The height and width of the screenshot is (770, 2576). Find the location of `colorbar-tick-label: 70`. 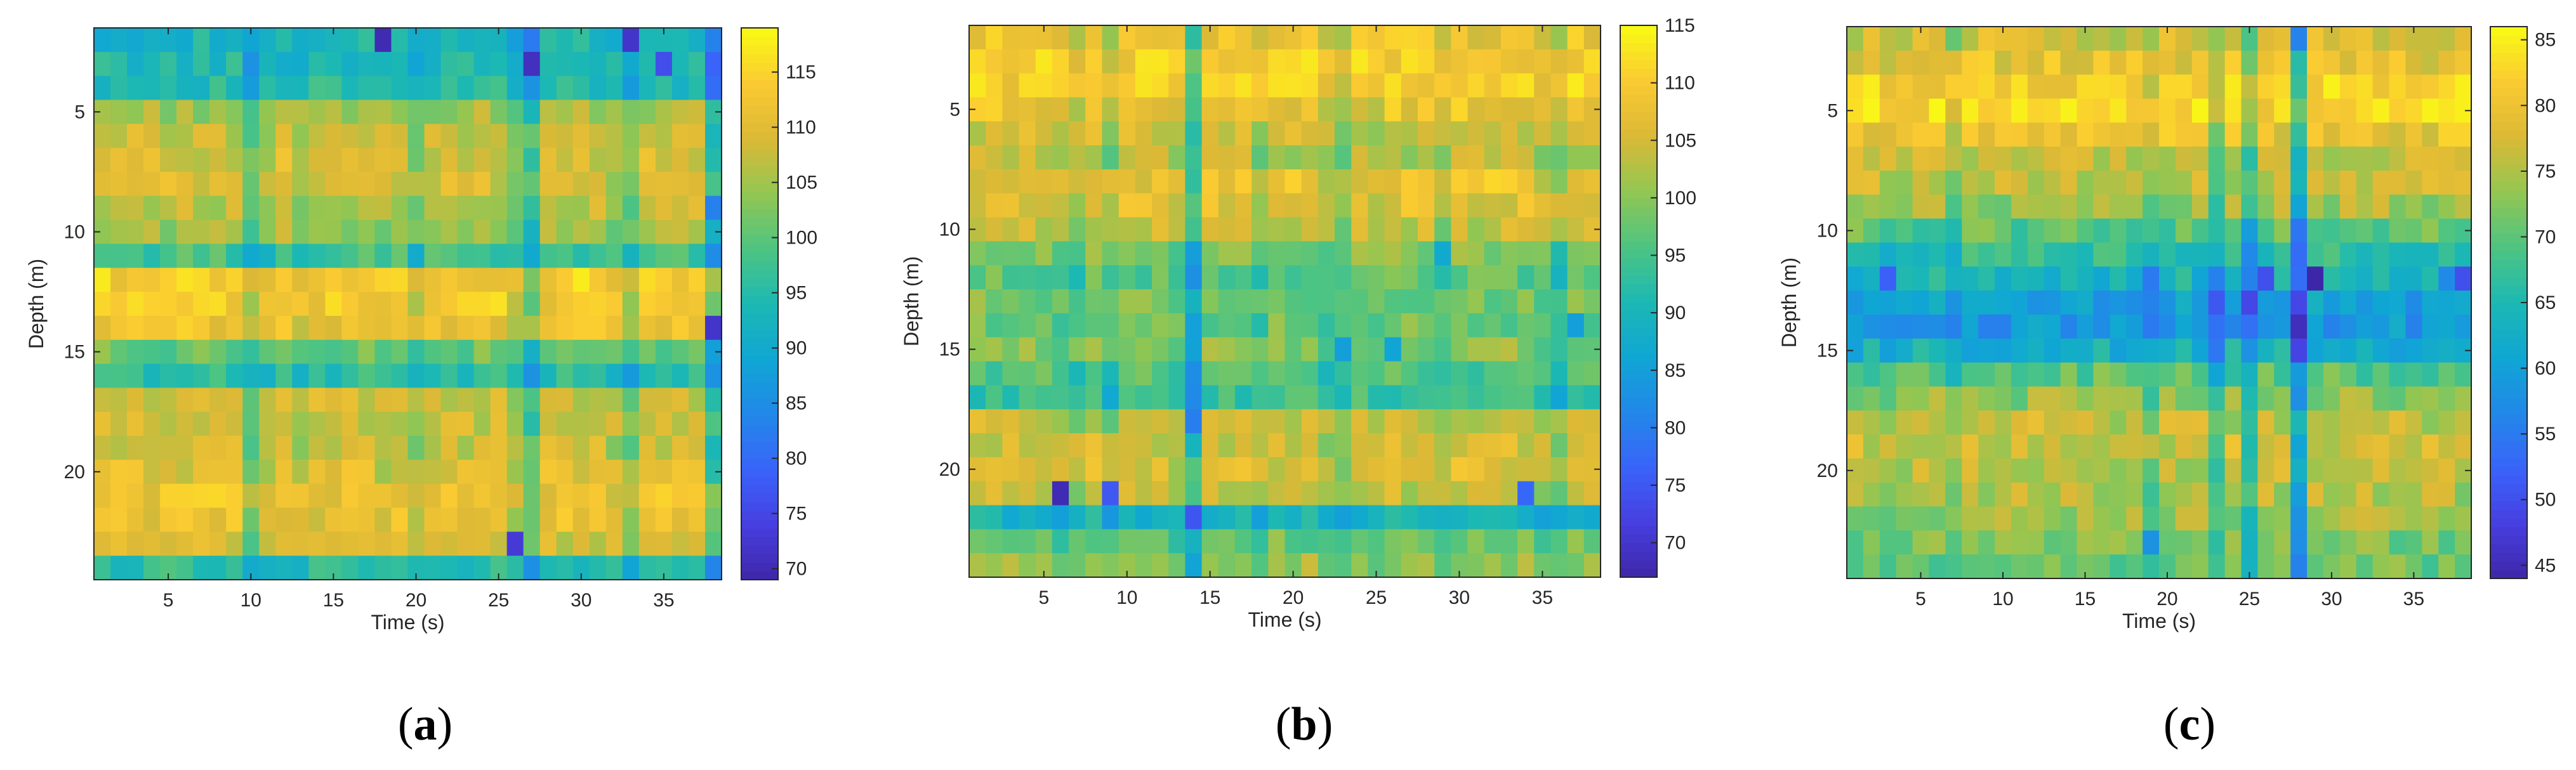

colorbar-tick-label: 70 is located at coordinates (1675, 543).